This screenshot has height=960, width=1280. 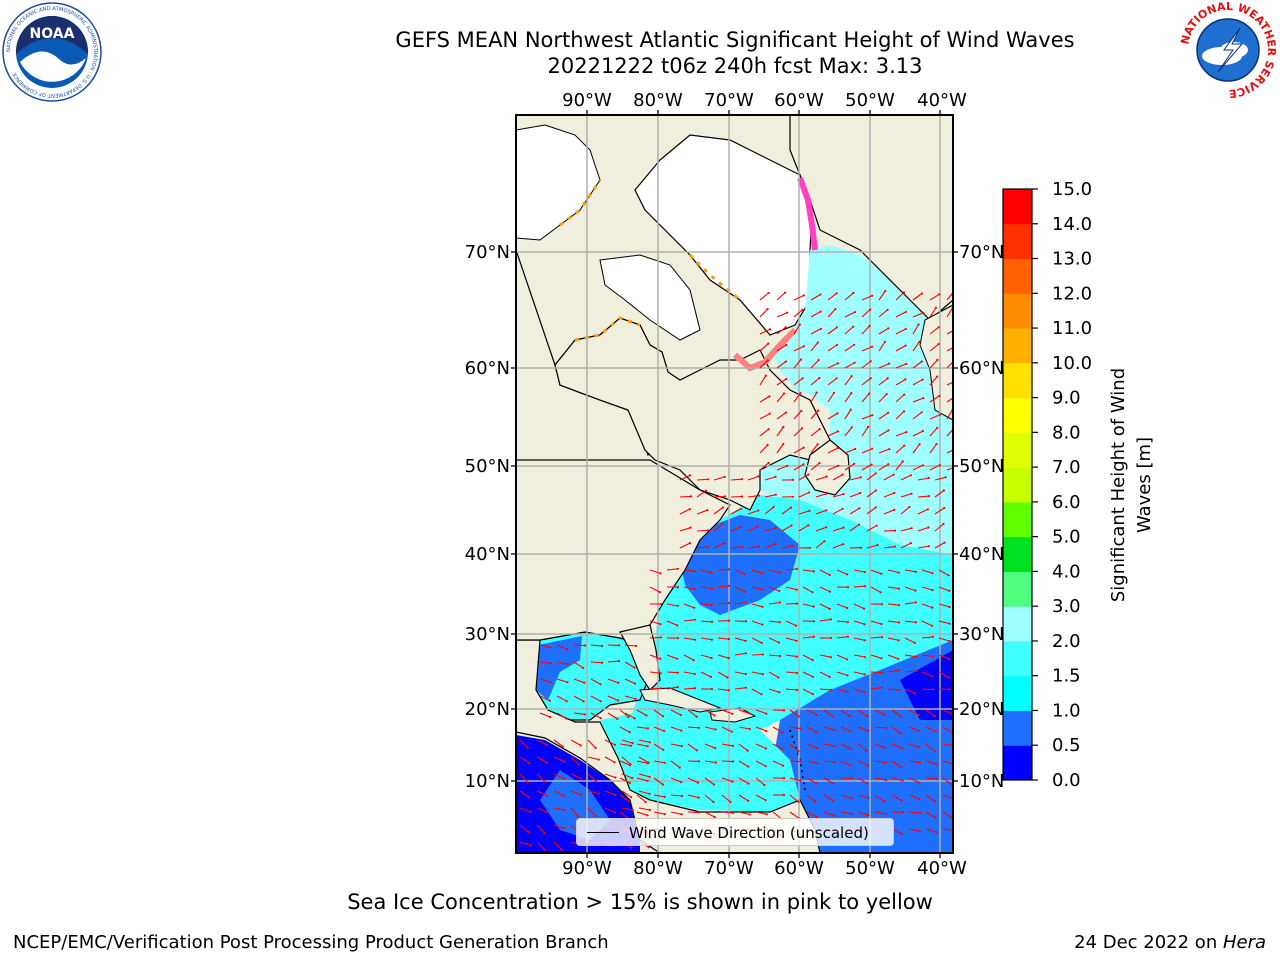 I want to click on greenland, so click(x=871, y=218).